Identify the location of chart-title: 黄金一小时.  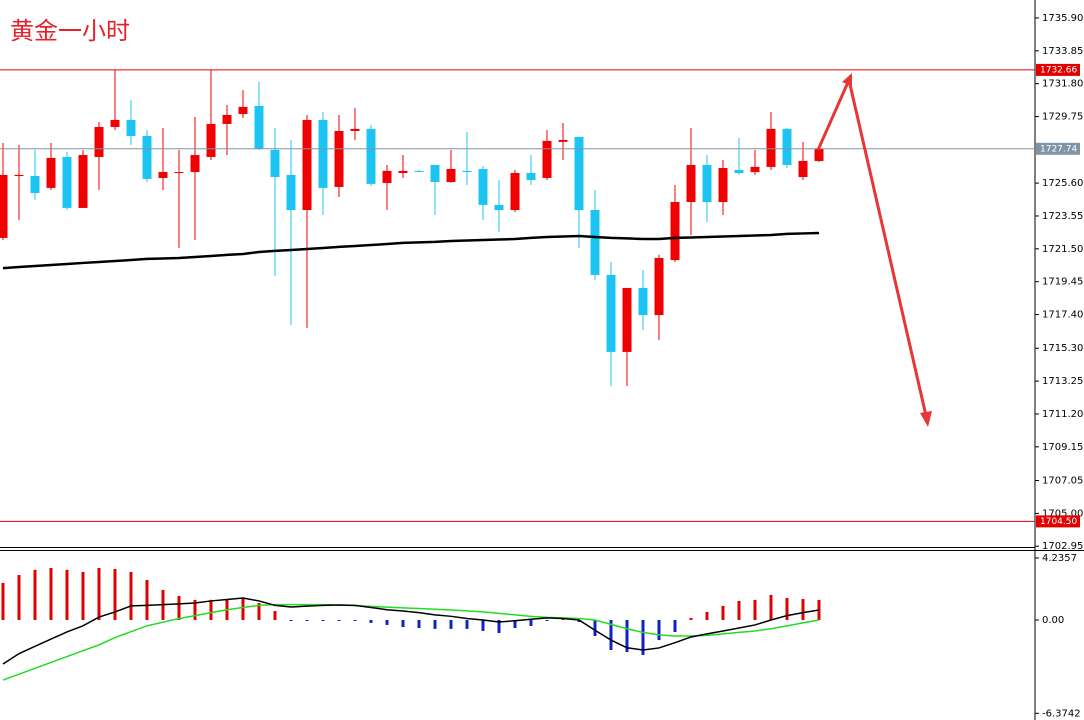
(70, 31).